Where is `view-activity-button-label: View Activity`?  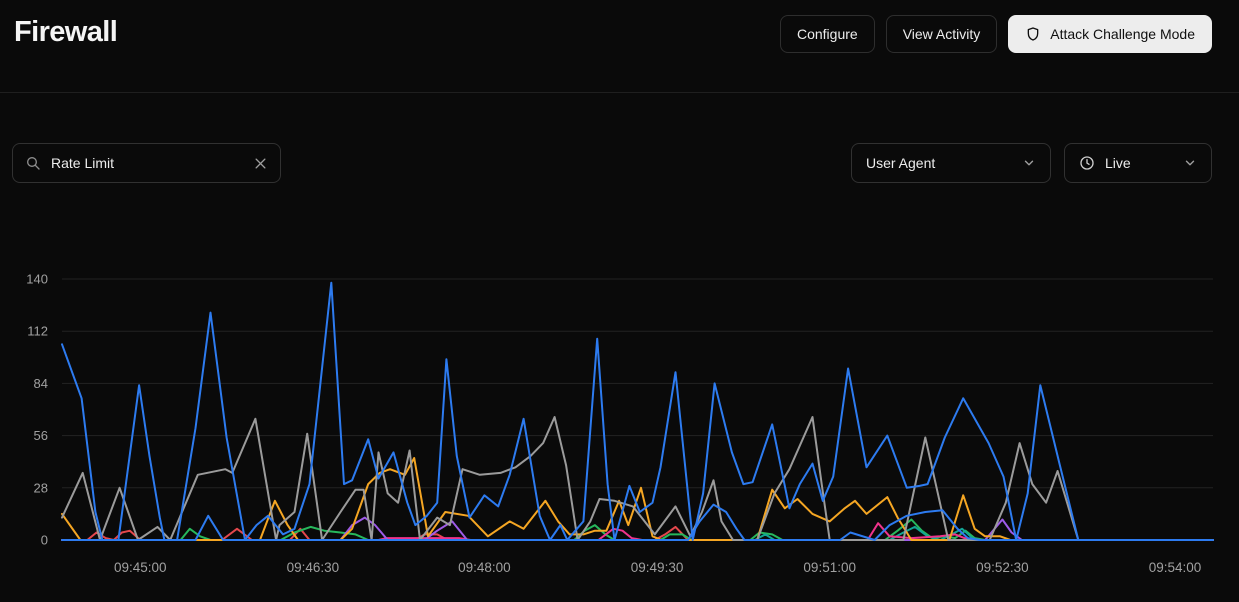
view-activity-button-label: View Activity is located at coordinates (941, 34).